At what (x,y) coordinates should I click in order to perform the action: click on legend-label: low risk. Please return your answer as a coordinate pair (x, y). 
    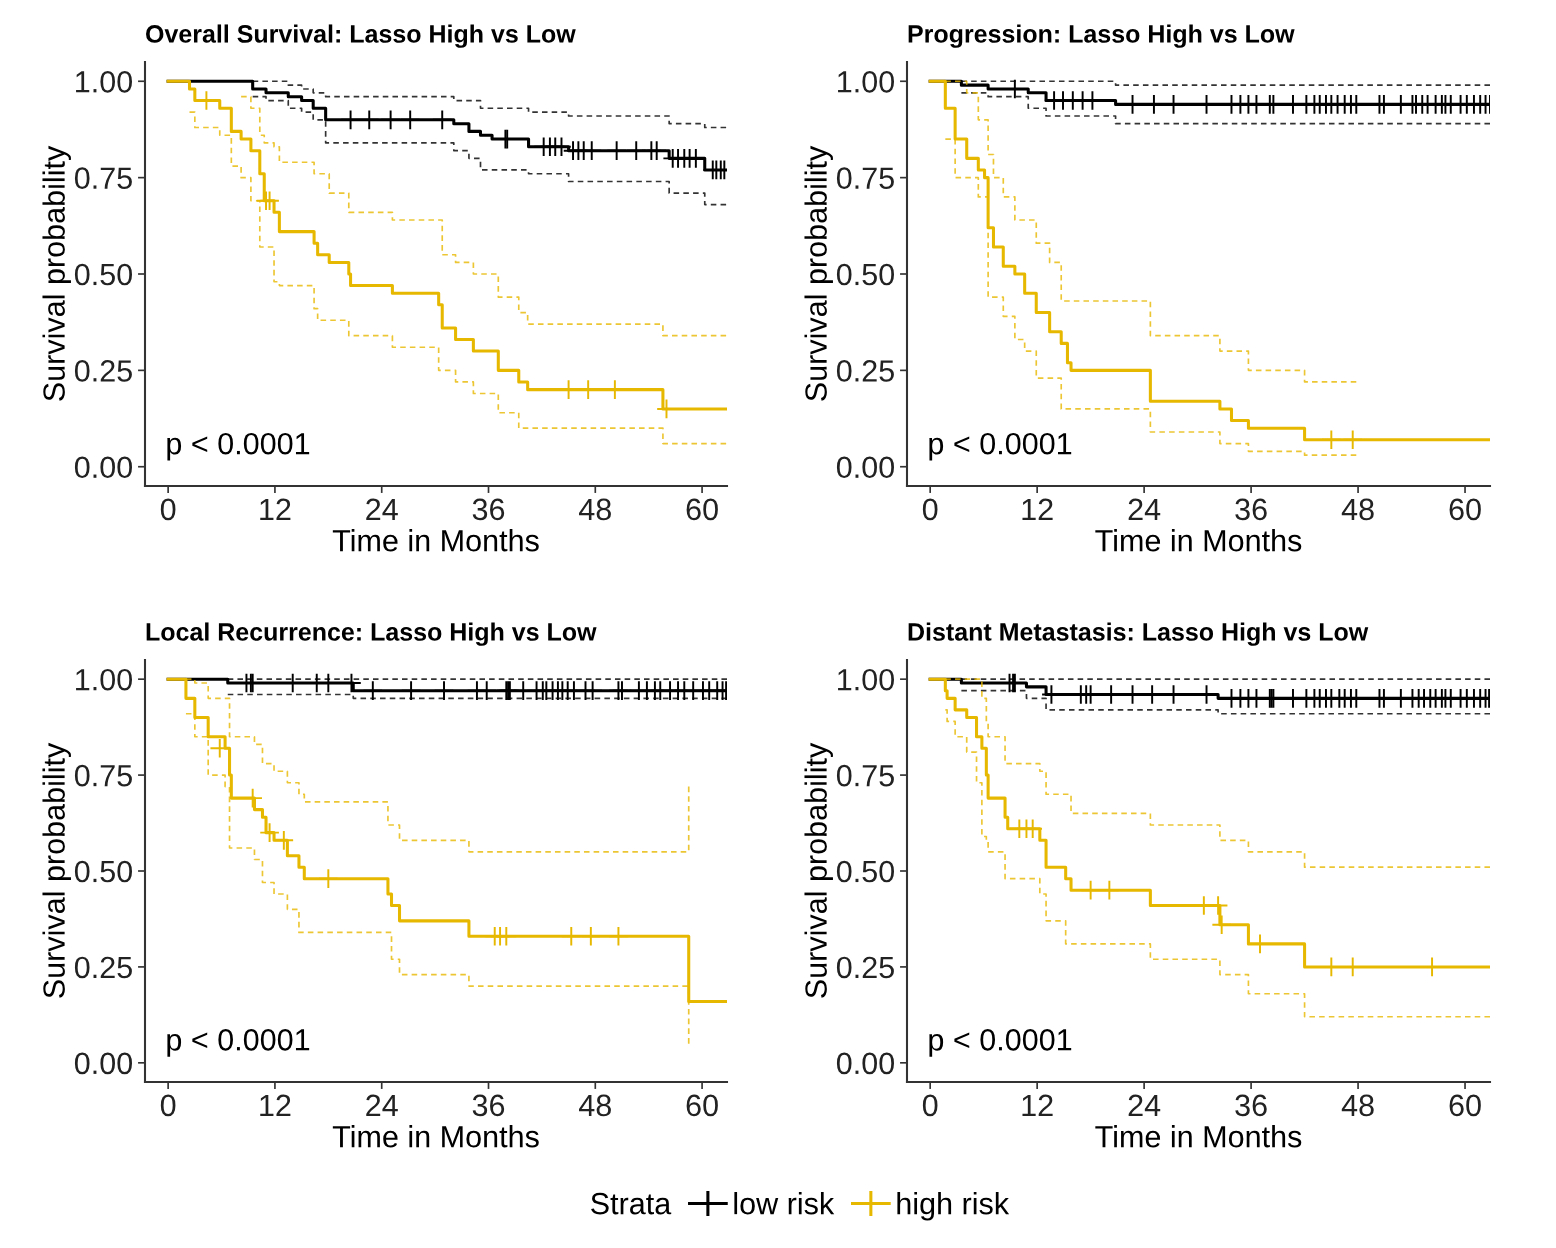
    Looking at the image, I should click on (784, 1203).